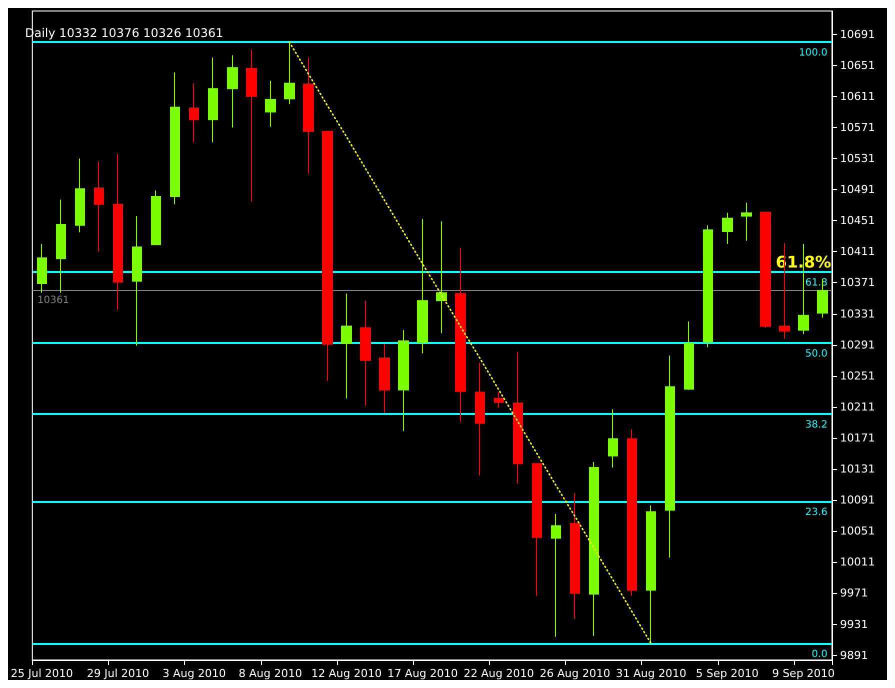 This screenshot has width=895, height=688. What do you see at coordinates (857, 562) in the screenshot?
I see `y-tick-label: 10011` at bounding box center [857, 562].